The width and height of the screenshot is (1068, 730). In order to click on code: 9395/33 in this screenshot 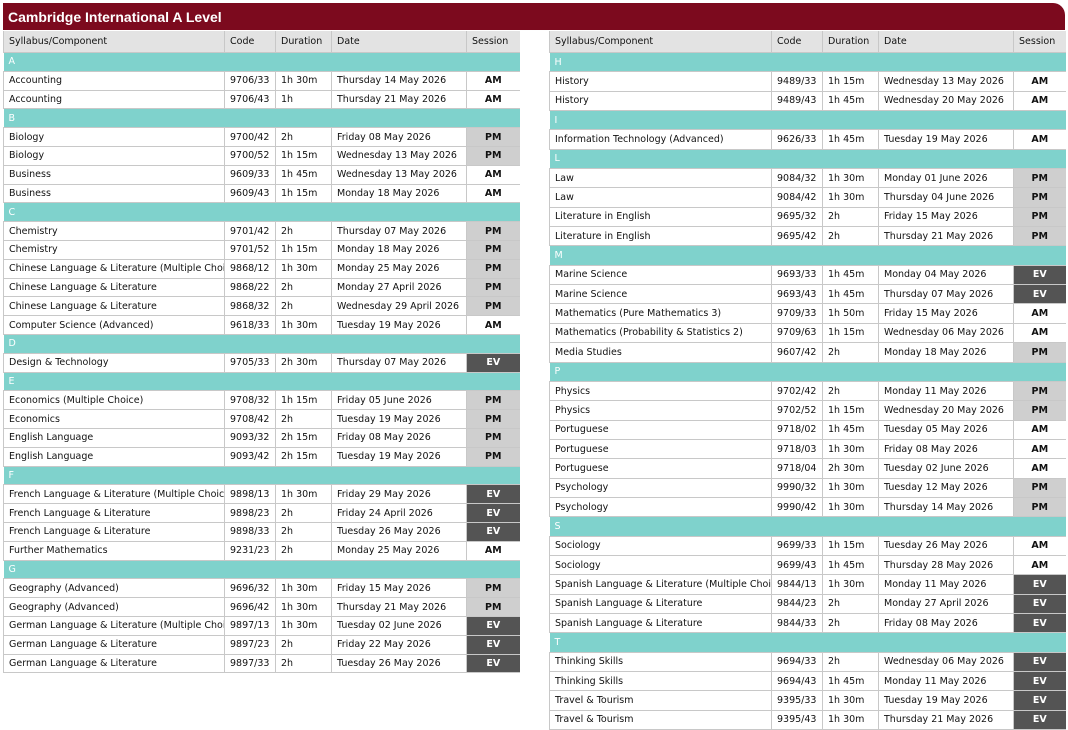, I will do `click(797, 700)`.